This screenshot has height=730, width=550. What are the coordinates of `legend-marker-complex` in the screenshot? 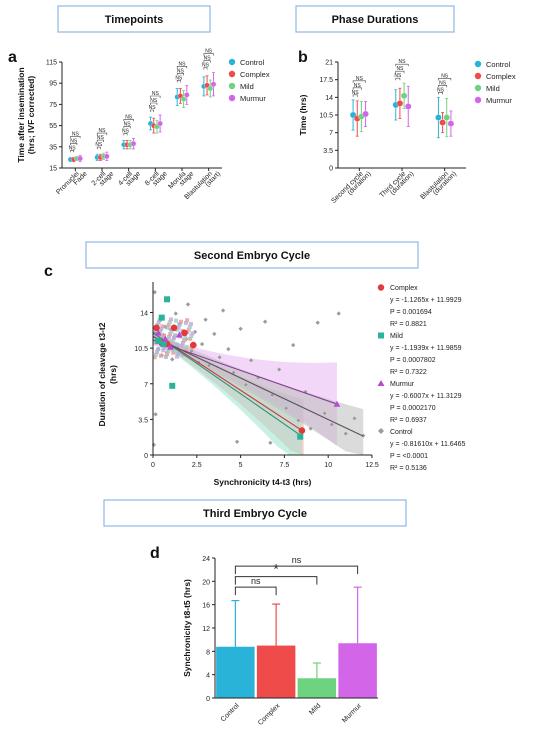 It's located at (381, 287).